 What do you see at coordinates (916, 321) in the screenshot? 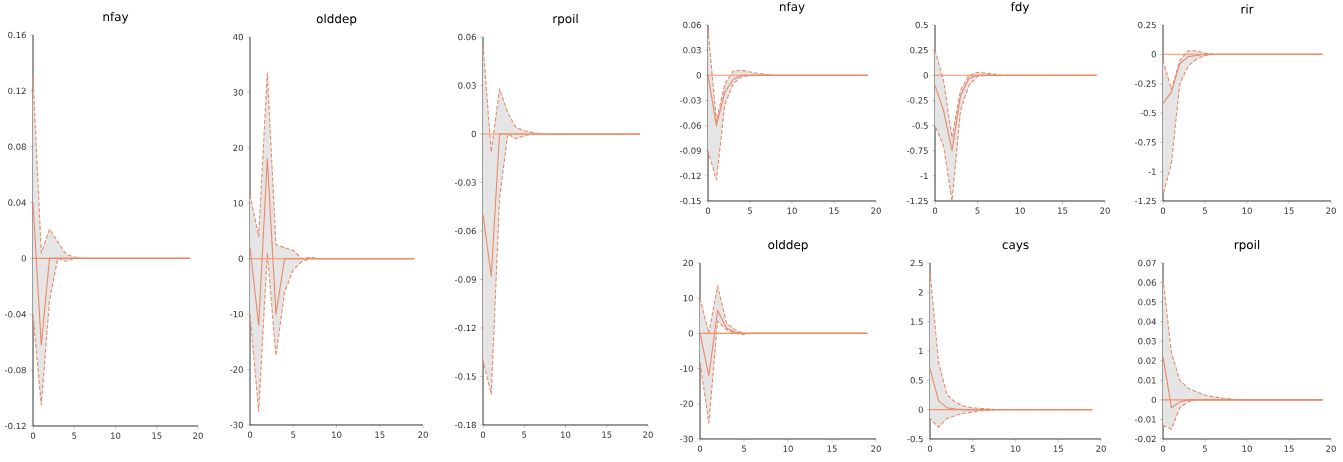
I see `y-tick-label: 1.5` at bounding box center [916, 321].